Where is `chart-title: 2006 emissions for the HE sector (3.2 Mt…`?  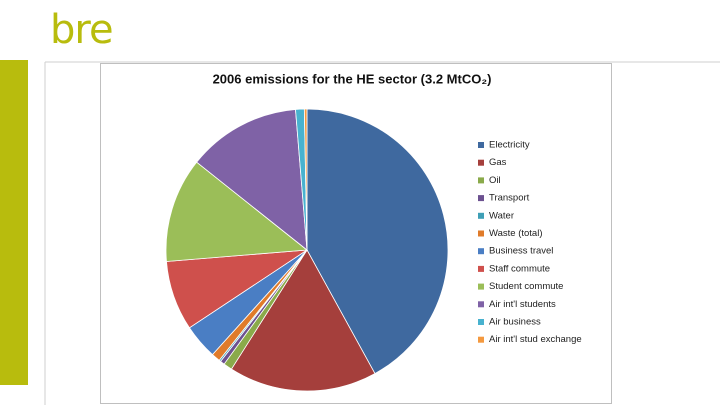 chart-title: 2006 emissions for the HE sector (3.2 Mt… is located at coordinates (352, 78).